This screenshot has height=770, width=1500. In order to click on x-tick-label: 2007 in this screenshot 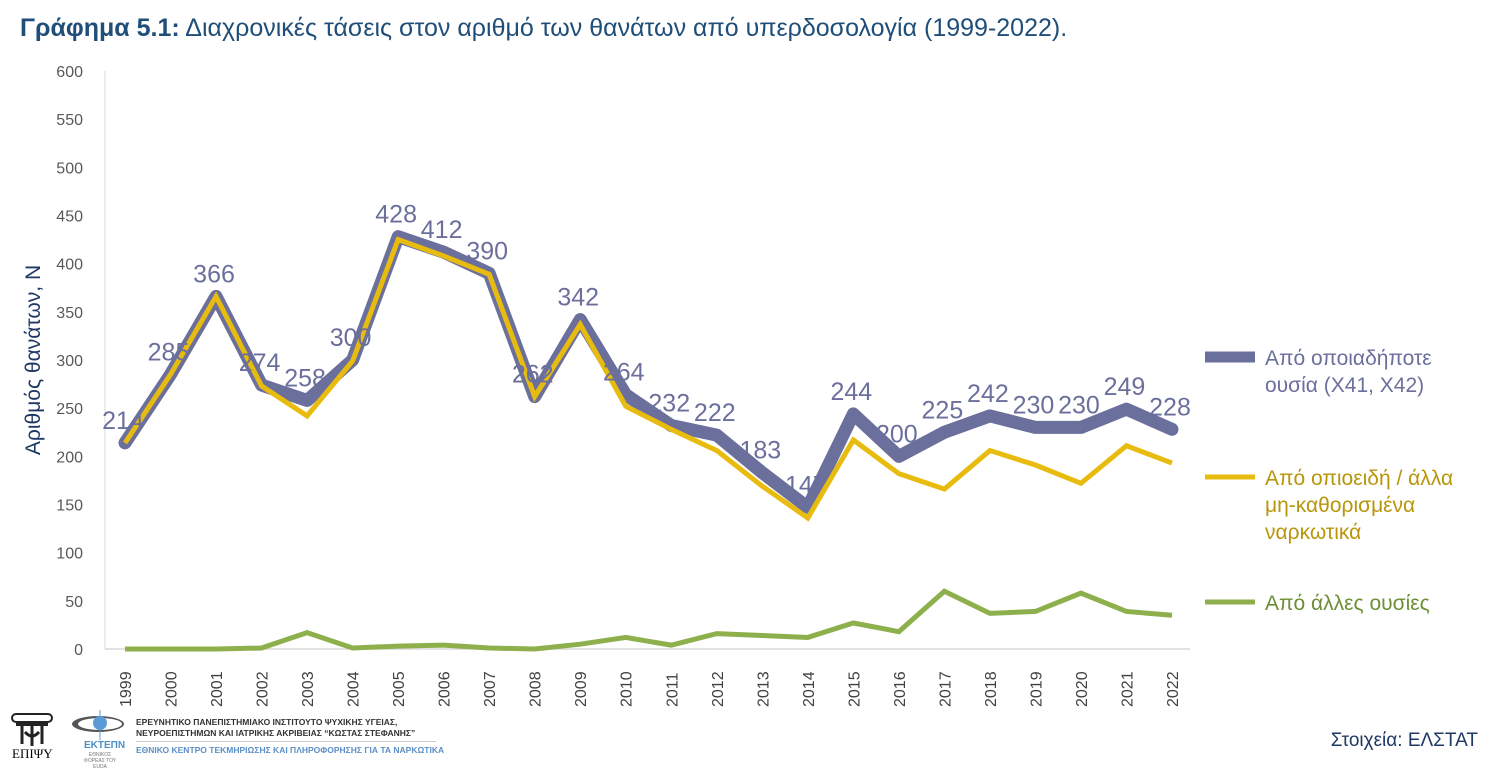, I will do `click(490, 689)`.